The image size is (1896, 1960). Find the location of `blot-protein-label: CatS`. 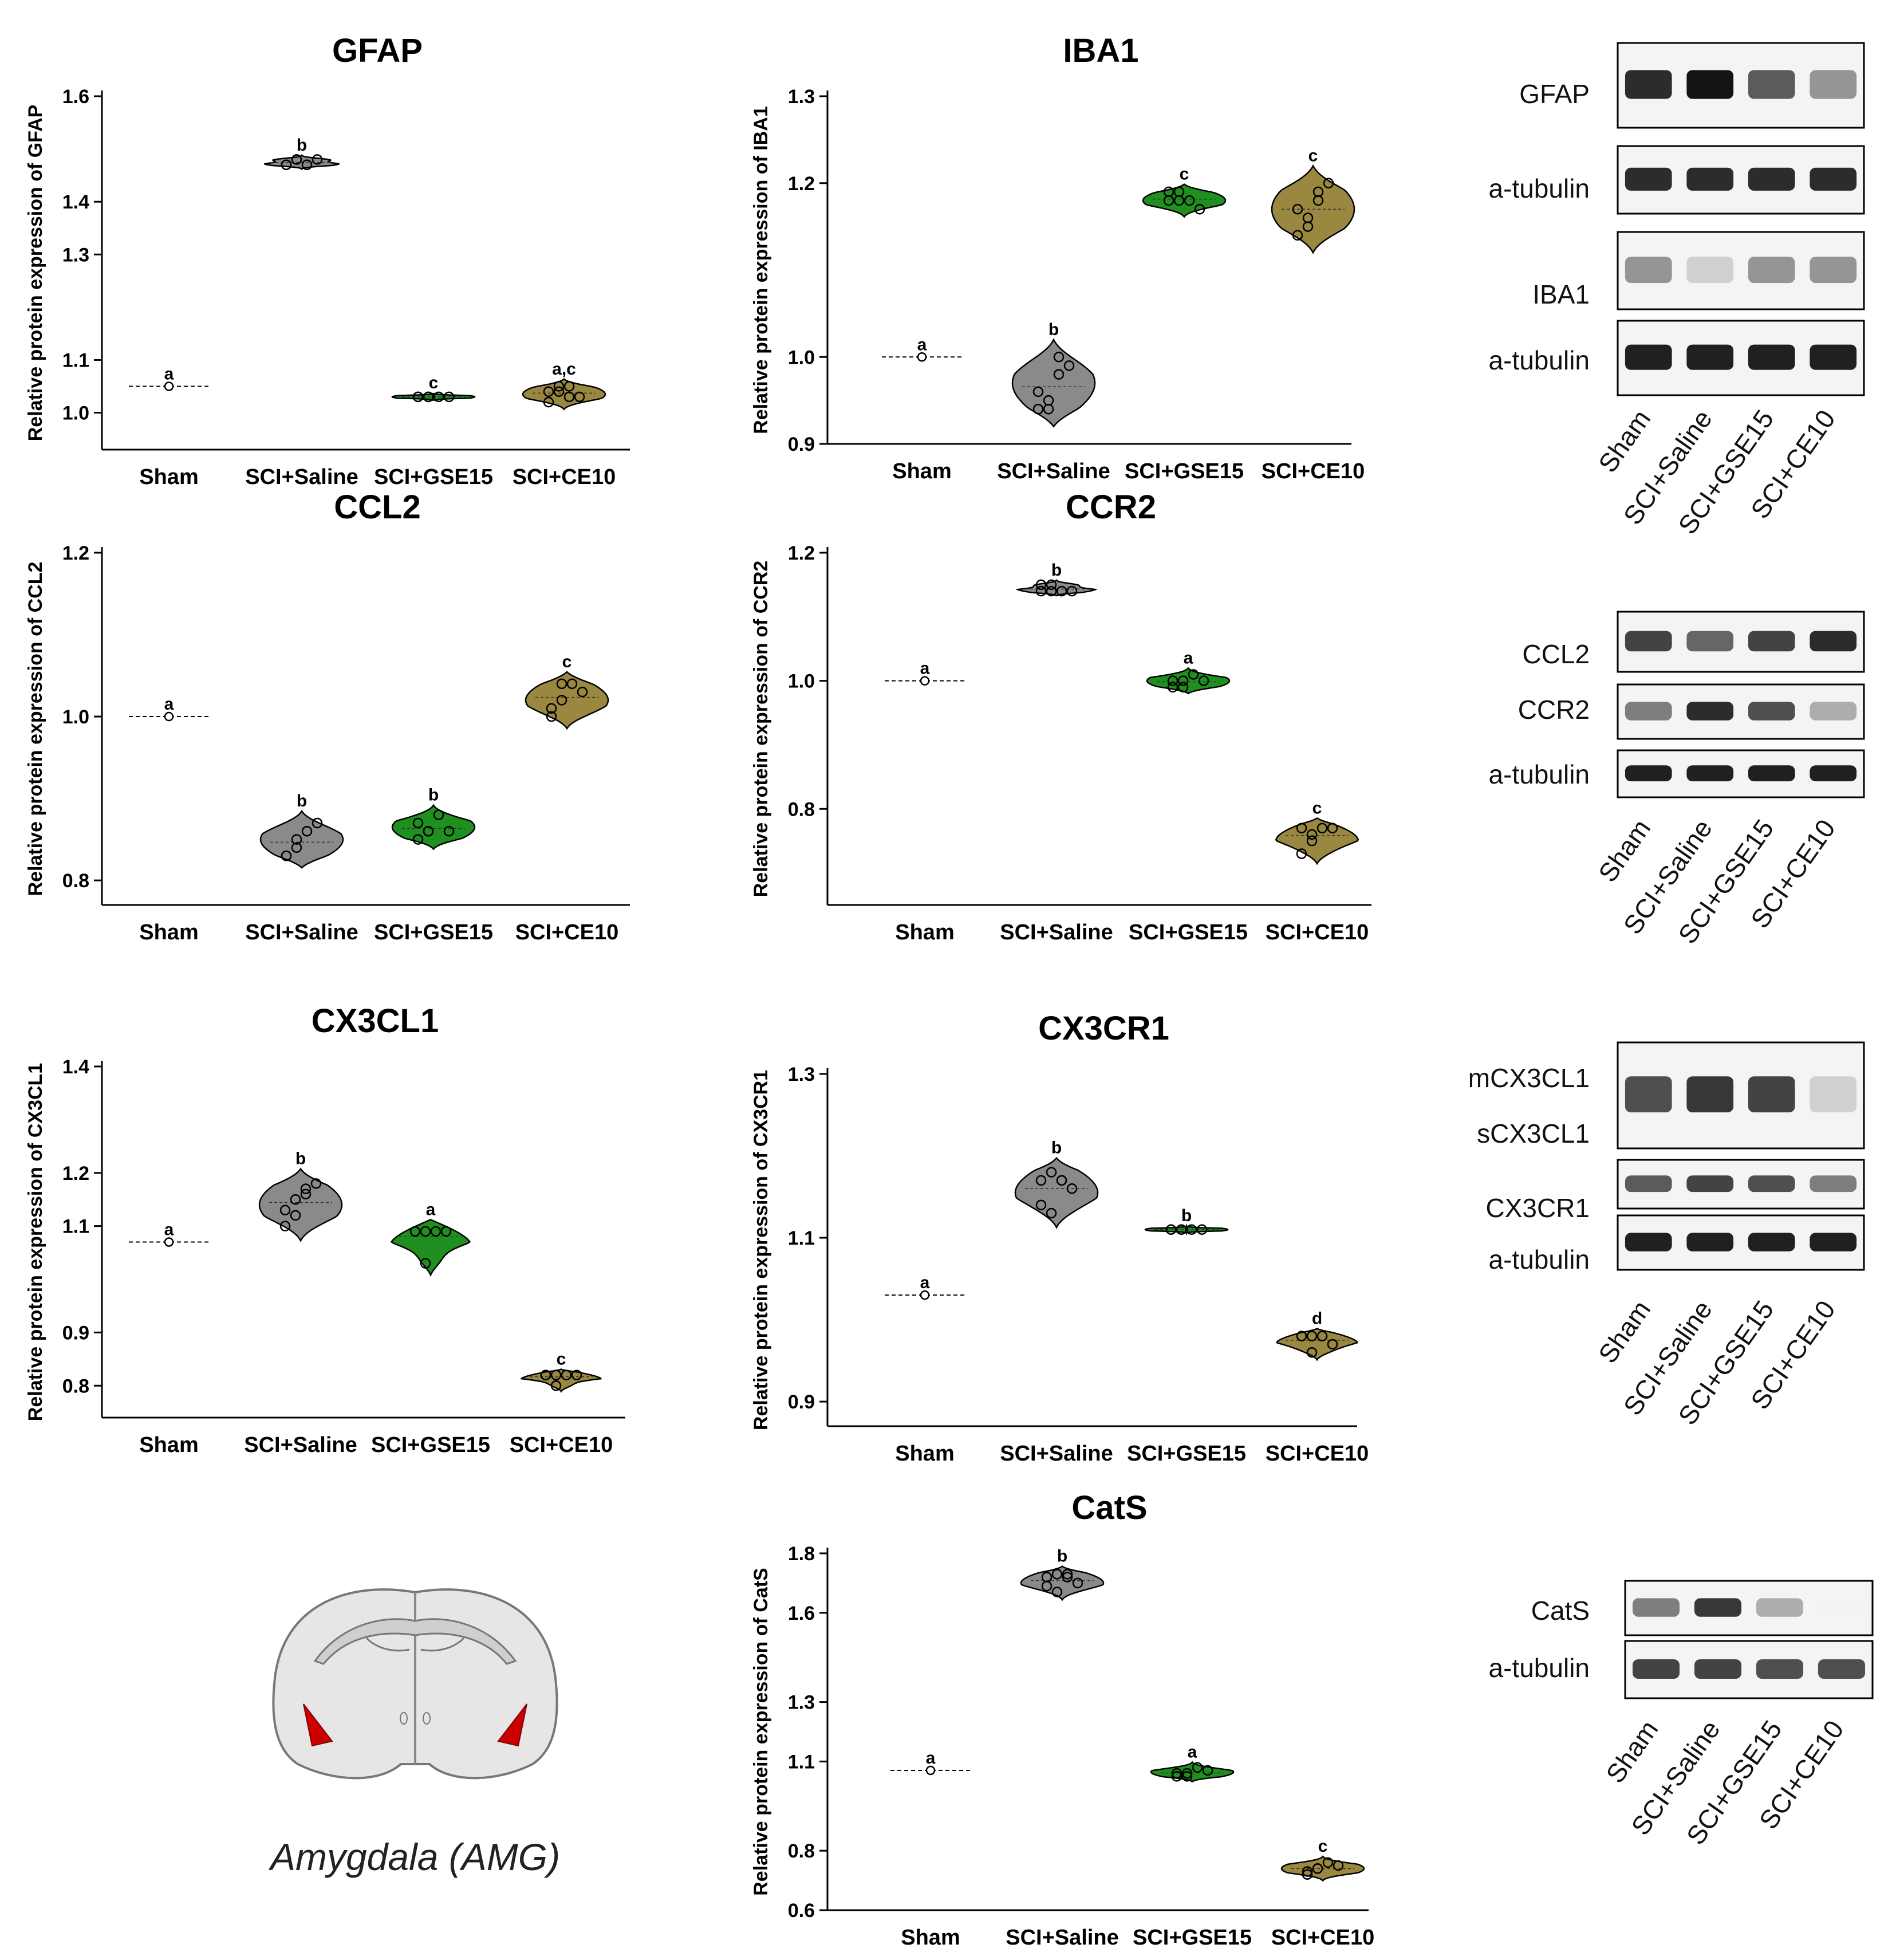

blot-protein-label: CatS is located at coordinates (1560, 1611).